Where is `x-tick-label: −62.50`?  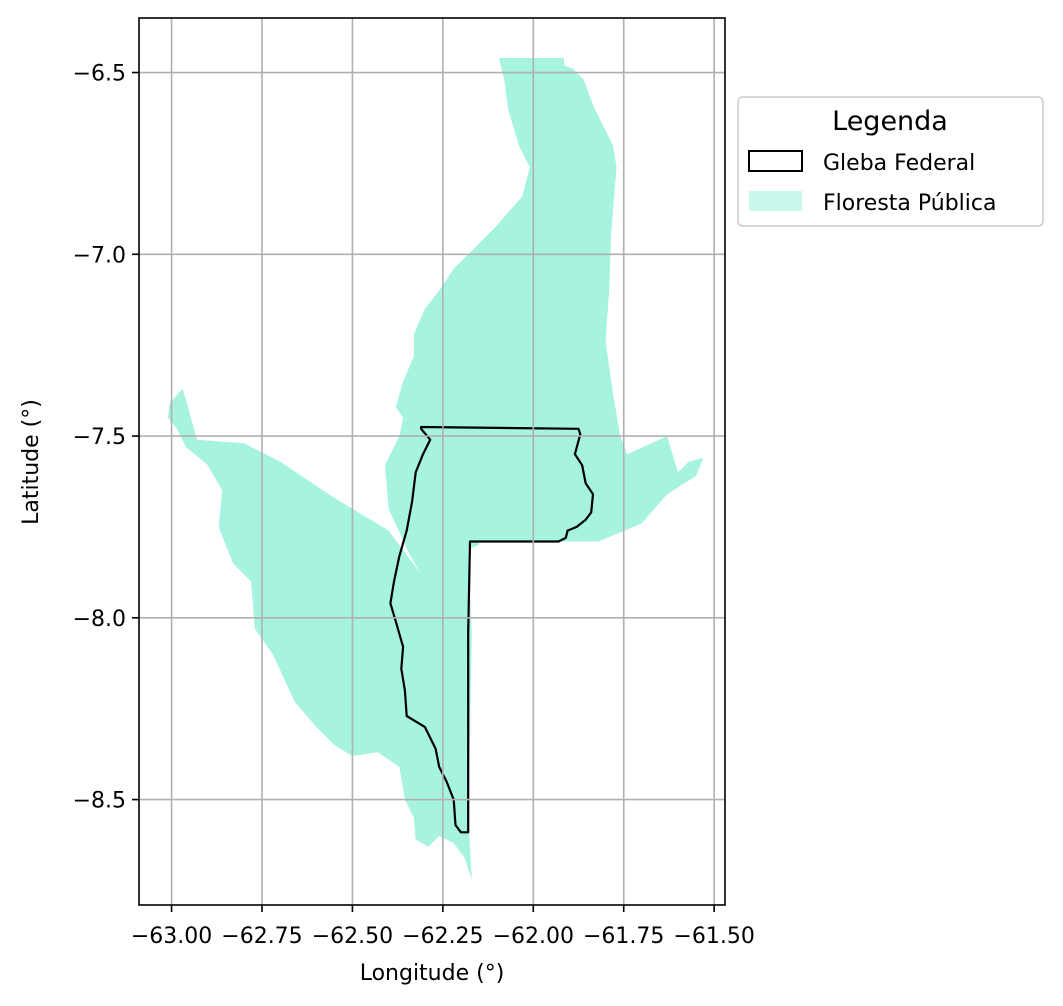 x-tick-label: −62.50 is located at coordinates (352, 936).